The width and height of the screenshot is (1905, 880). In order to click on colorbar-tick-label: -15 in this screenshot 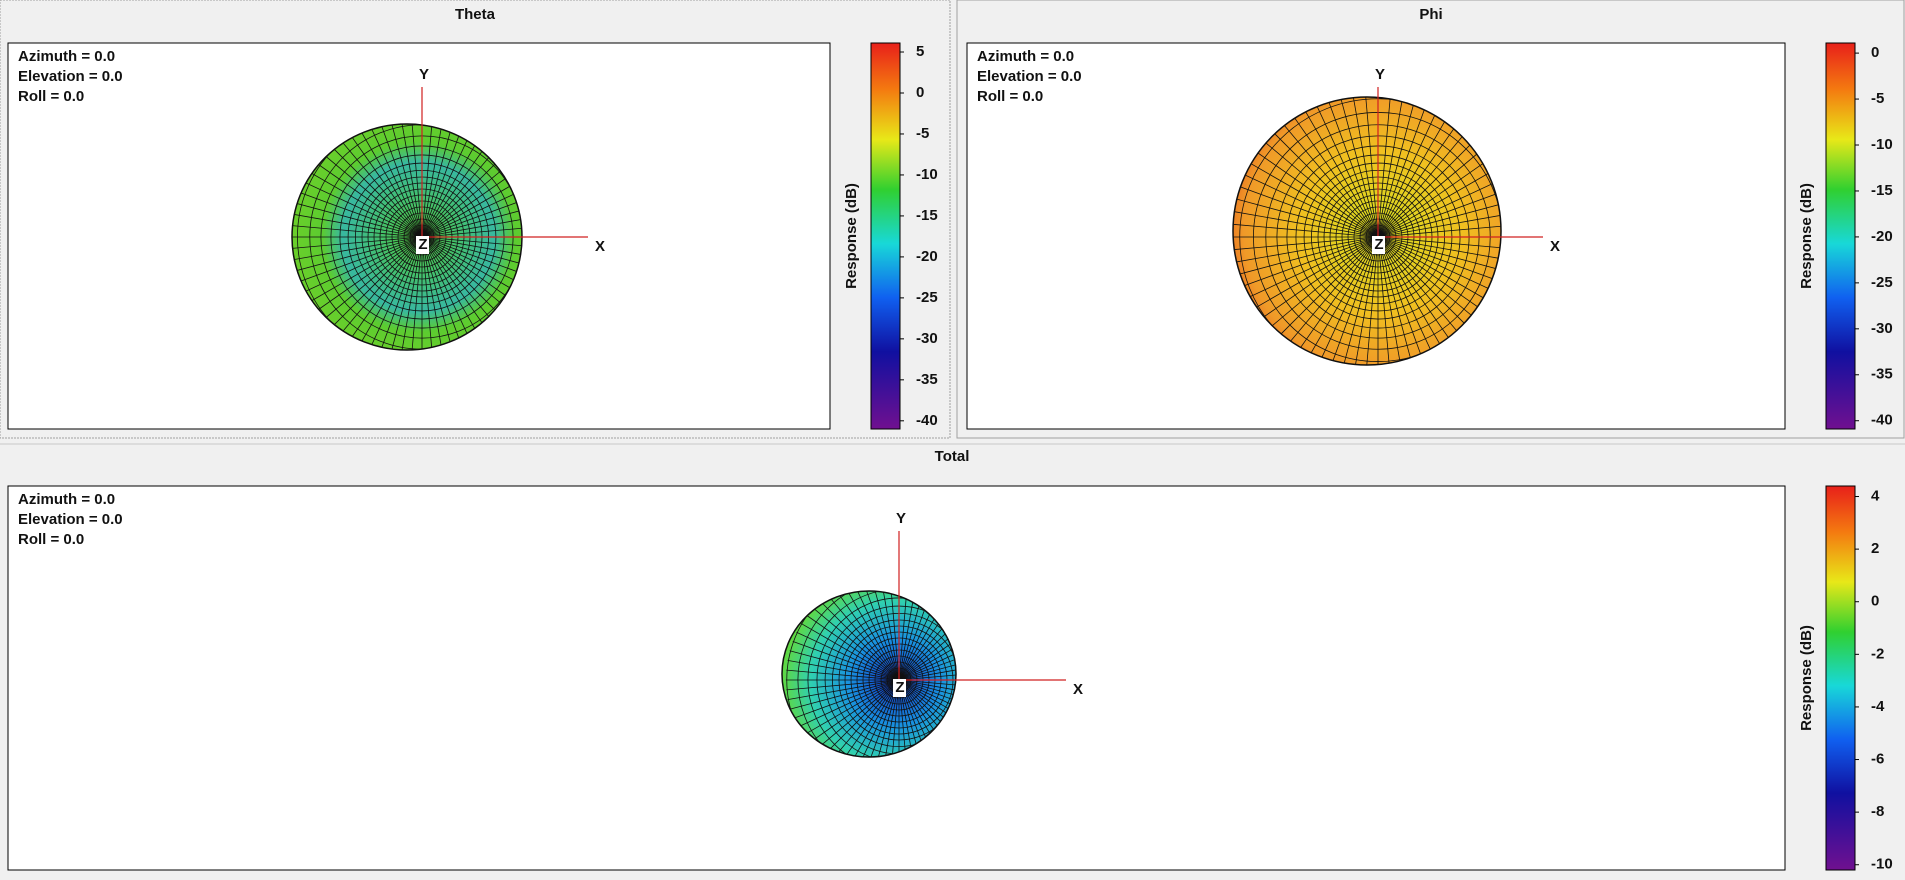, I will do `click(927, 215)`.